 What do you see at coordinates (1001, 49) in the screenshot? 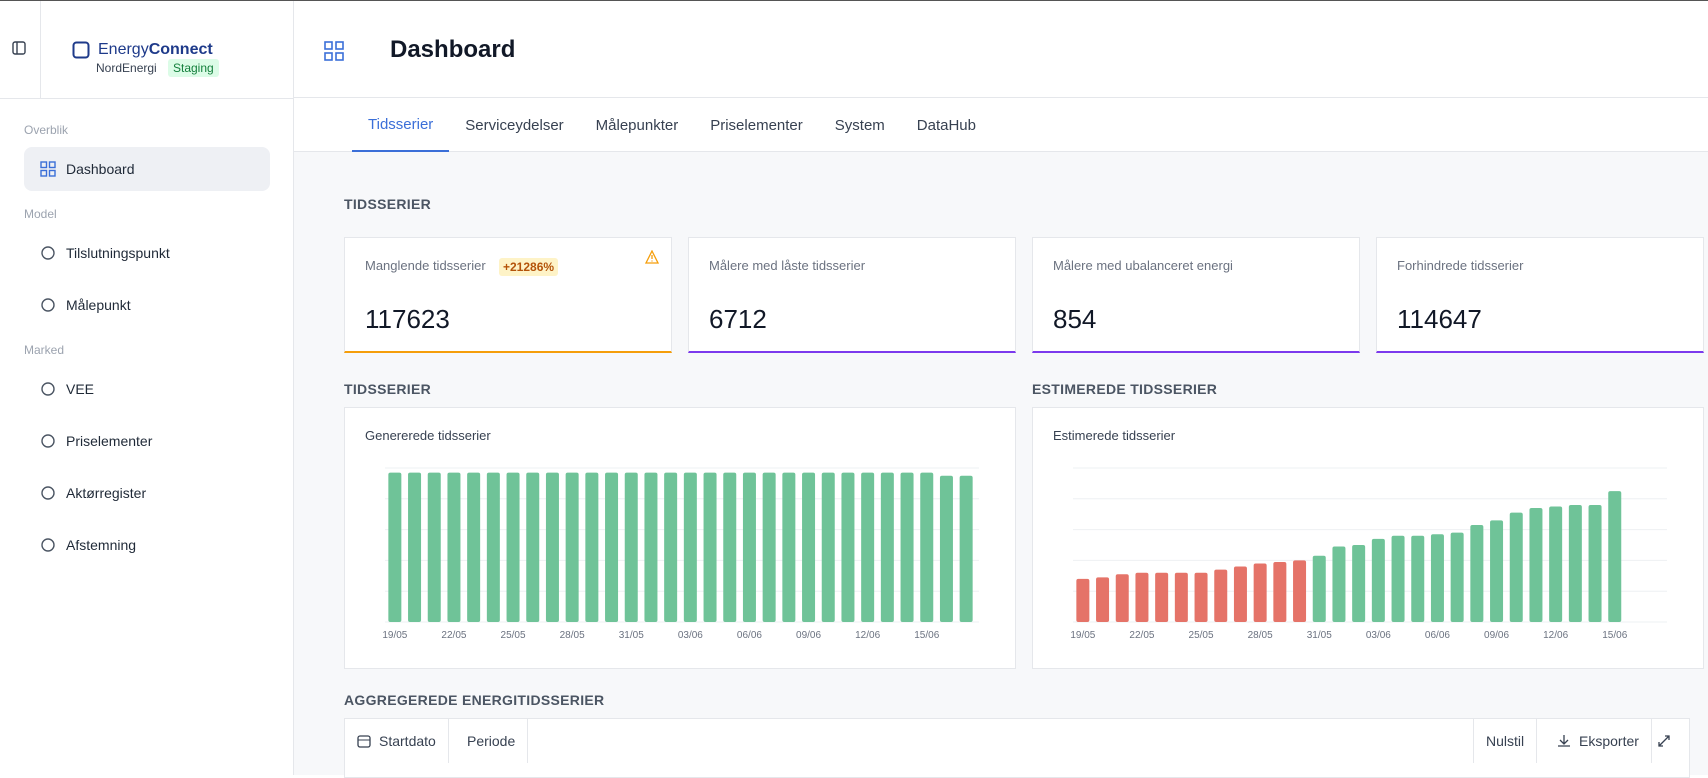
I see `header: Dashboard` at bounding box center [1001, 49].